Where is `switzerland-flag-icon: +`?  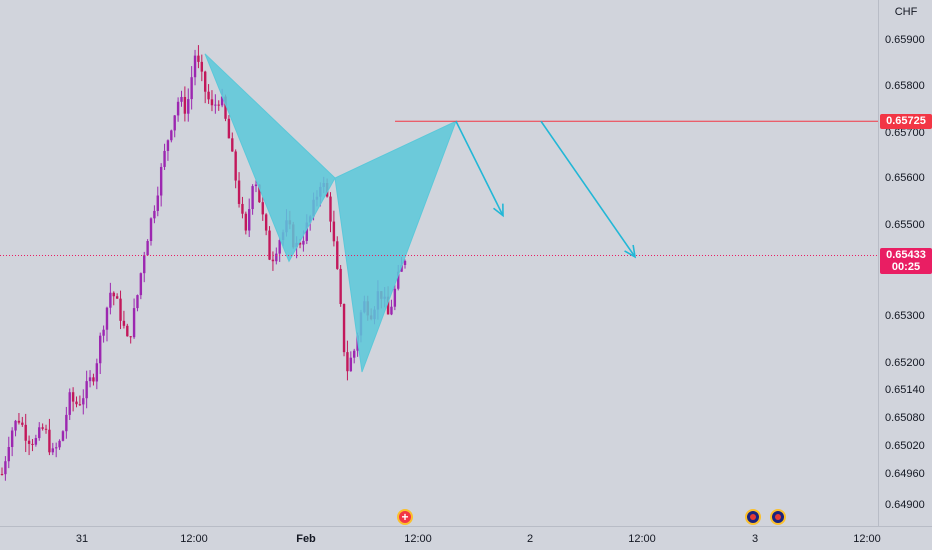
switzerland-flag-icon: + is located at coordinates (405, 517).